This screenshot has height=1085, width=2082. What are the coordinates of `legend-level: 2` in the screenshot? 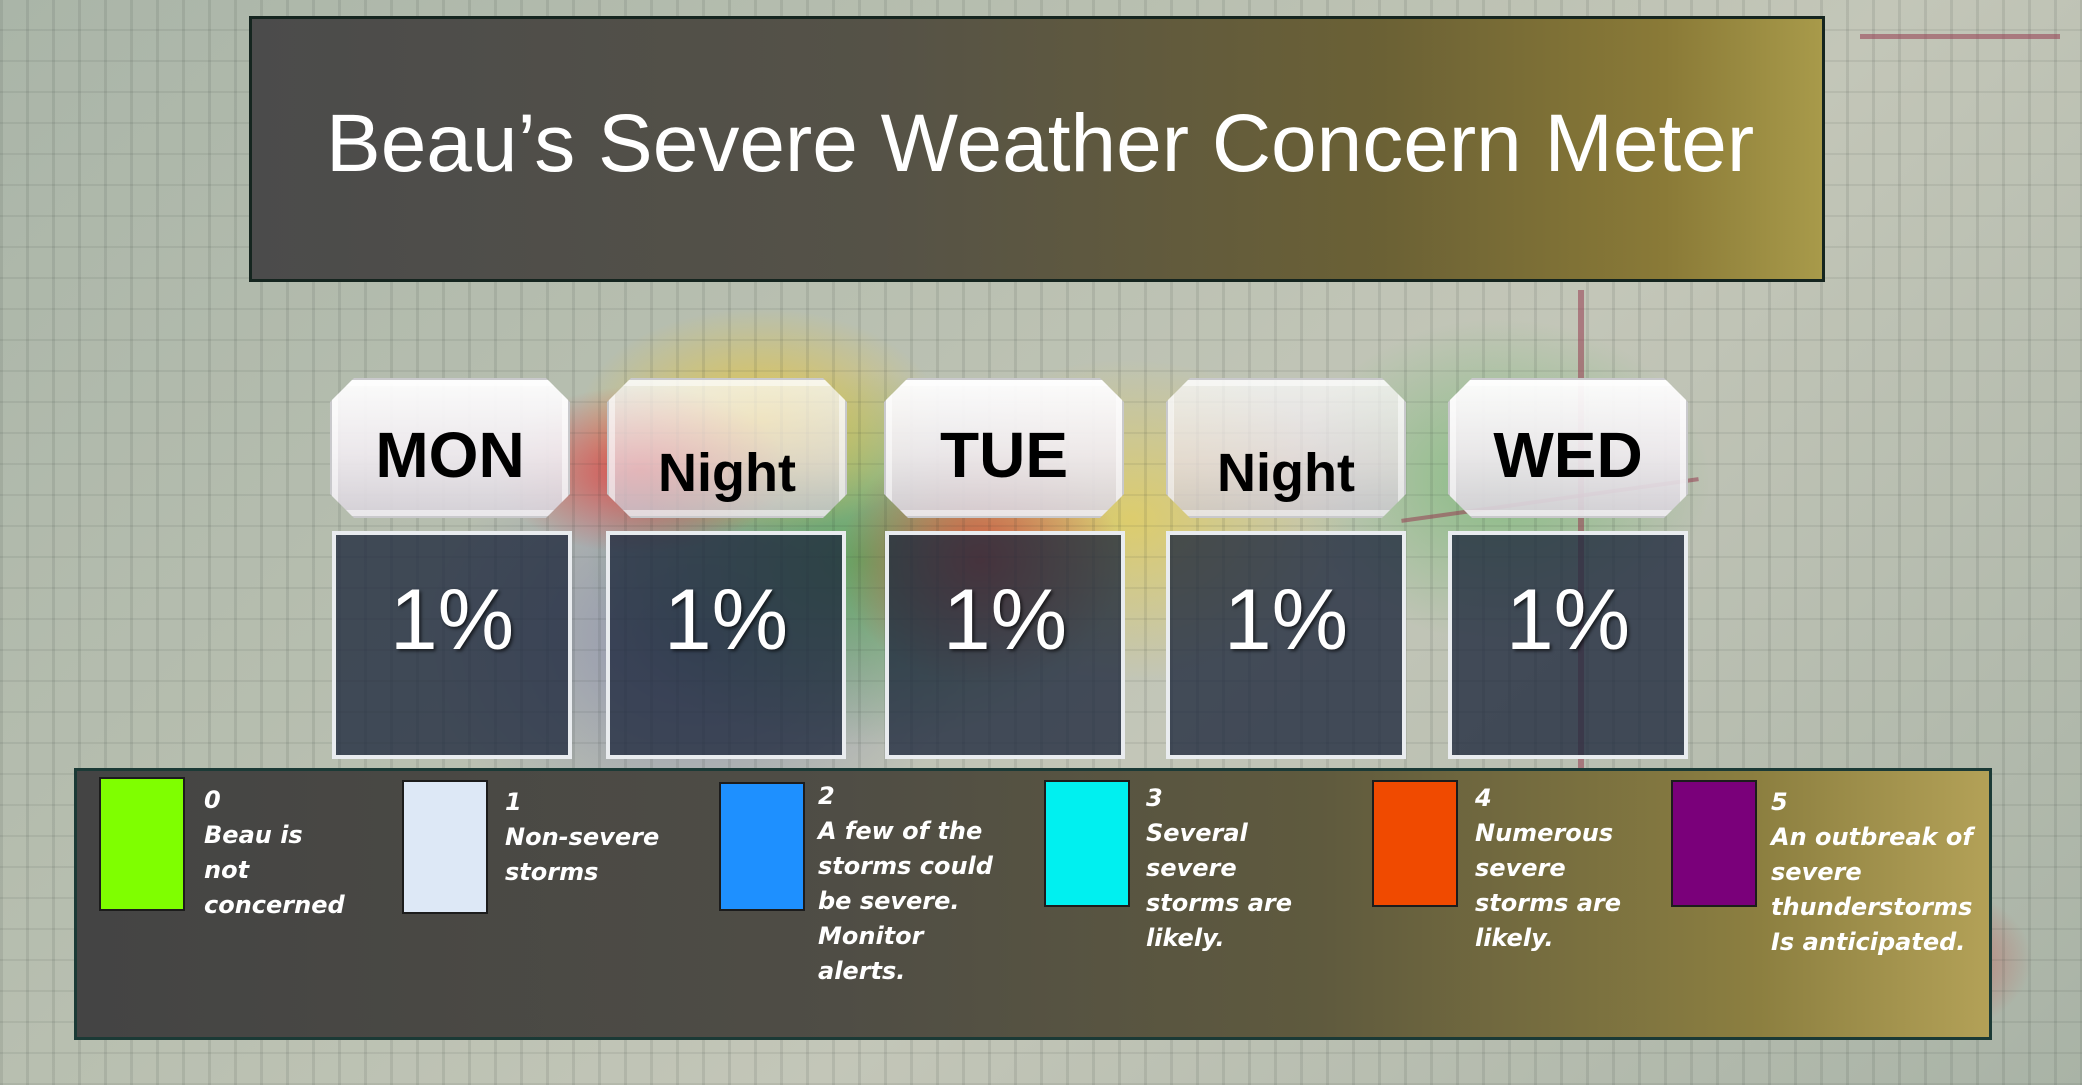 It's located at (826, 796).